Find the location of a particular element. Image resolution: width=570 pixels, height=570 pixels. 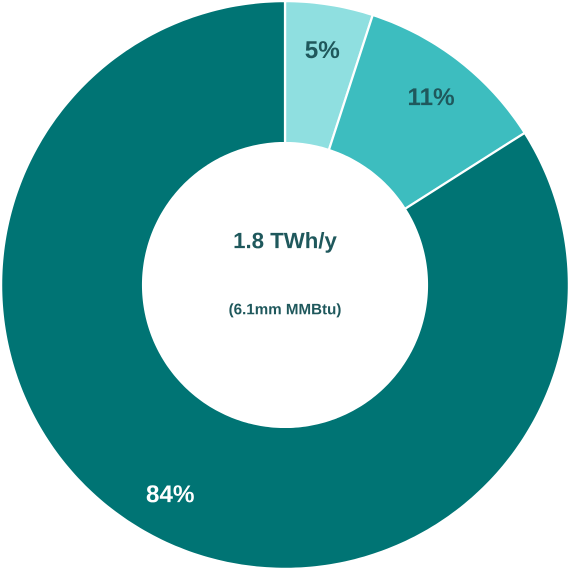

text: (6.1mm MMBtu) is located at coordinates (285, 310).